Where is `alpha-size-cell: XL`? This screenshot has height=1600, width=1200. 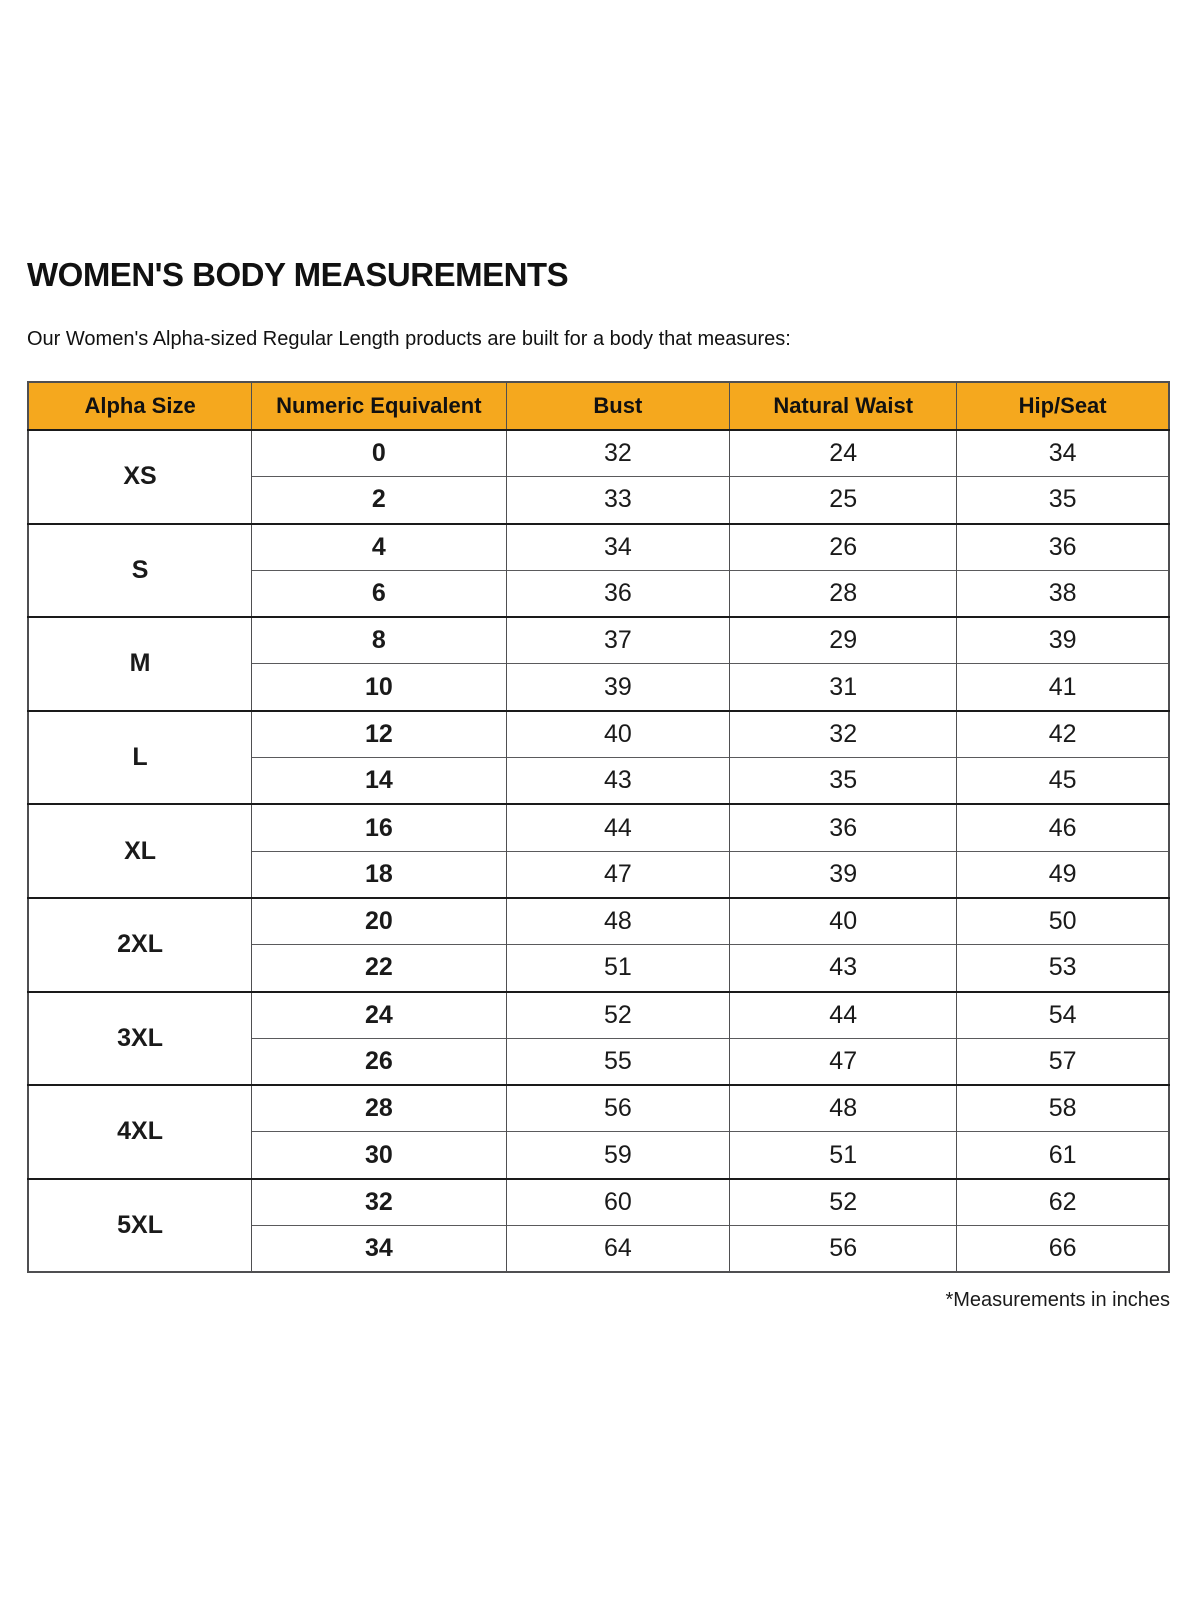
alpha-size-cell: XL is located at coordinates (140, 850).